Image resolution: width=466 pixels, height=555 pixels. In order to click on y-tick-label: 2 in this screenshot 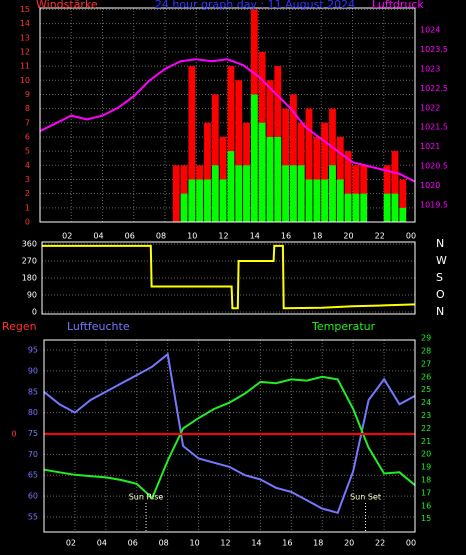, I will do `click(27, 193)`.